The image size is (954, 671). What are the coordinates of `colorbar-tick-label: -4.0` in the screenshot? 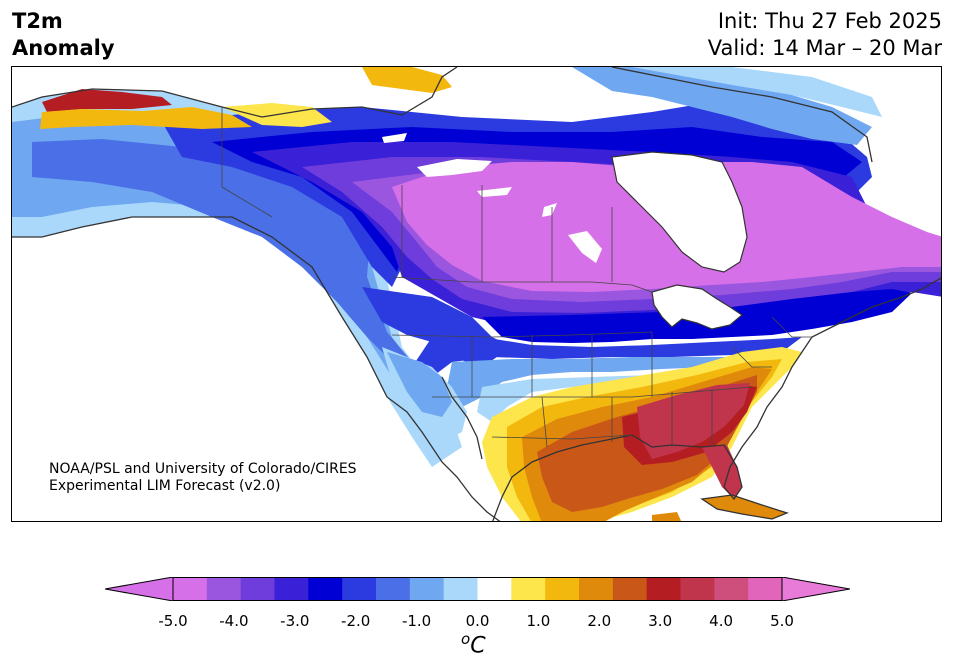 It's located at (234, 621).